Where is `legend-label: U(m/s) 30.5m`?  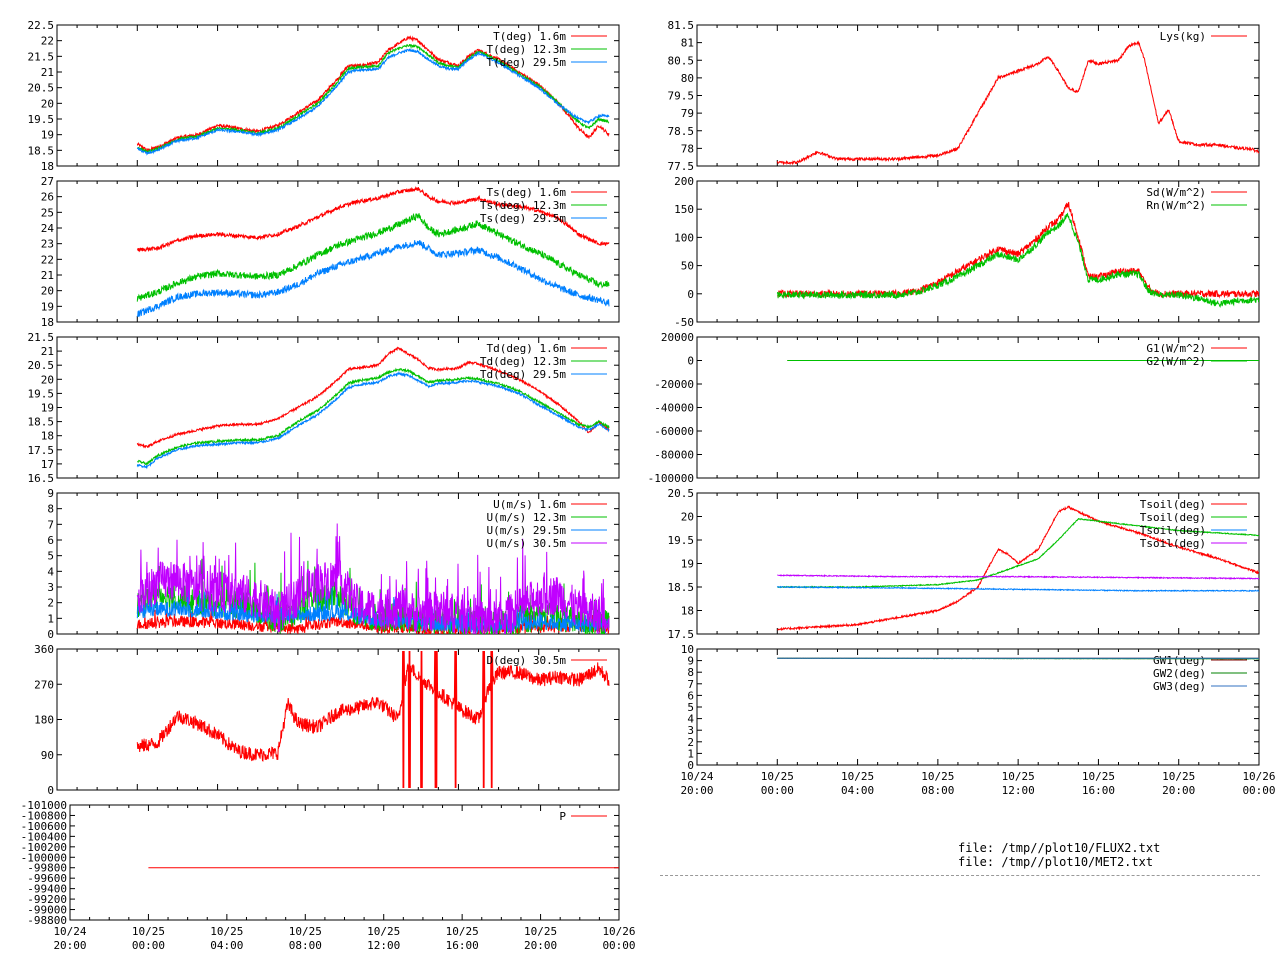 legend-label: U(m/s) 30.5m is located at coordinates (527, 543).